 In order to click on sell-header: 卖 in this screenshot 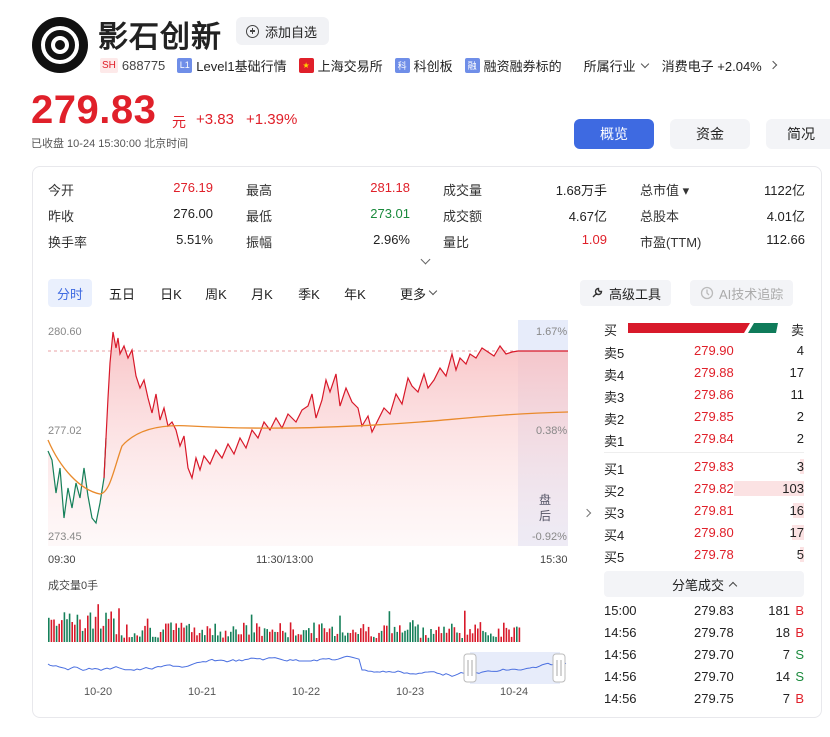, I will do `click(797, 330)`.